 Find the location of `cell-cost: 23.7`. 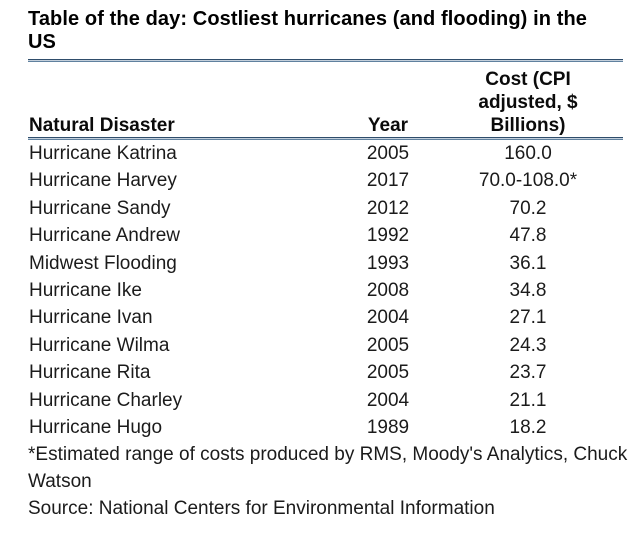

cell-cost: 23.7 is located at coordinates (528, 373).